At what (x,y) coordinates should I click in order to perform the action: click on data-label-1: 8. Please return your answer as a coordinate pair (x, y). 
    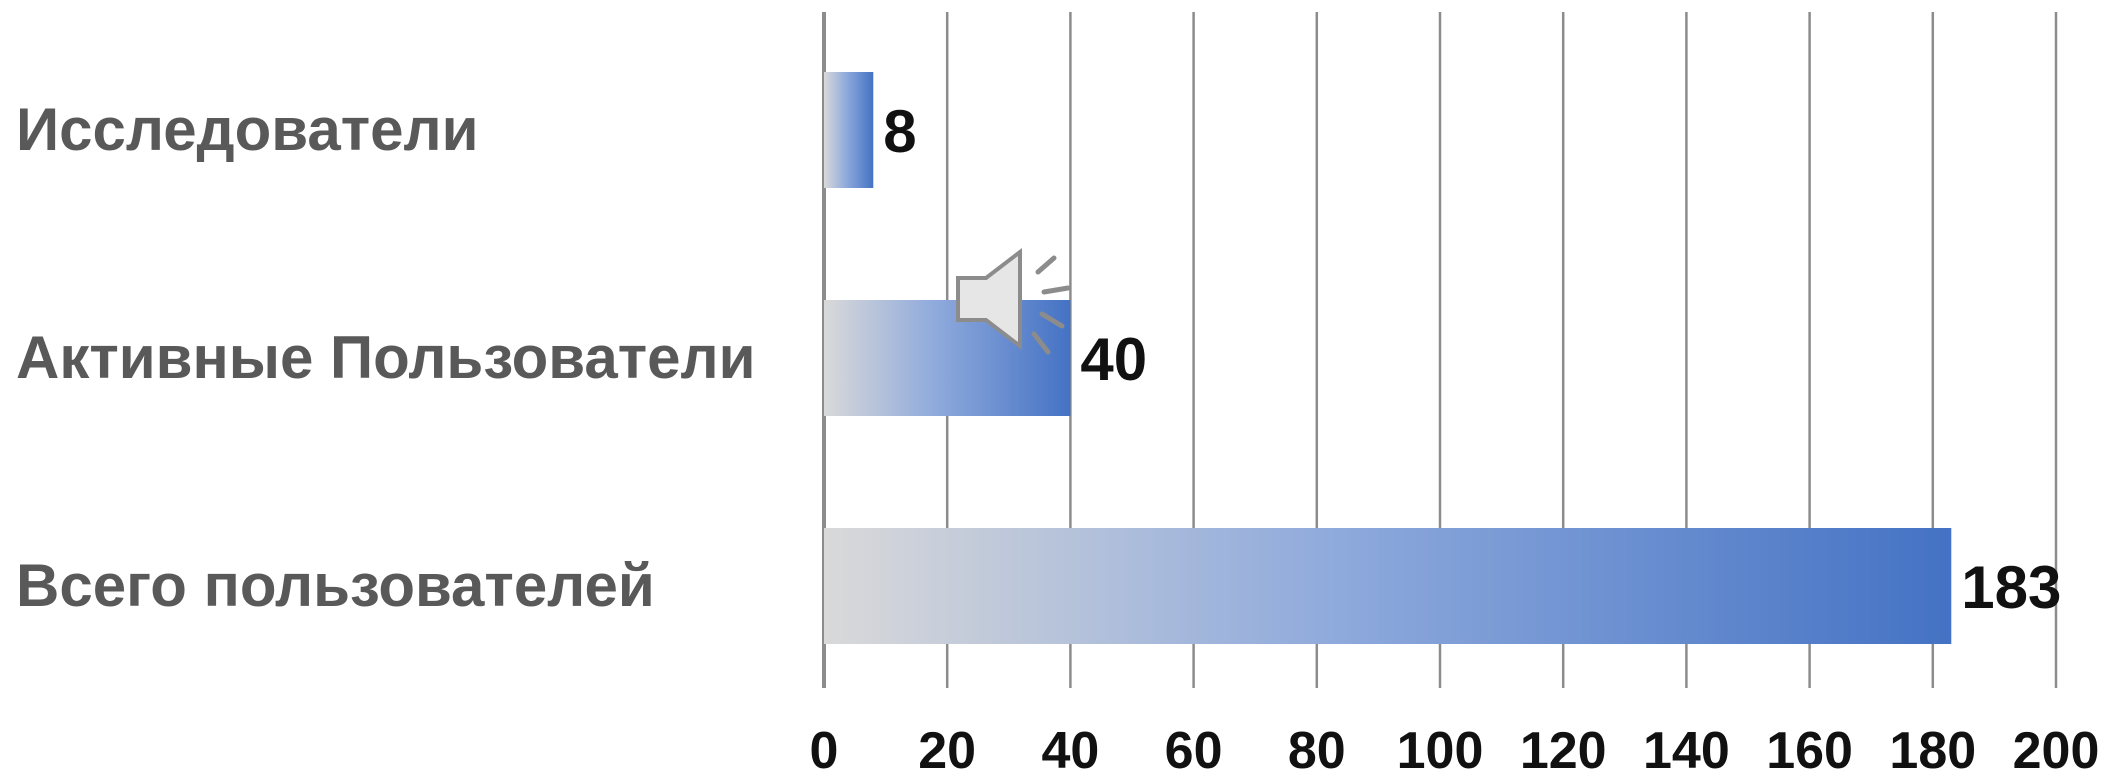
    Looking at the image, I should click on (899, 131).